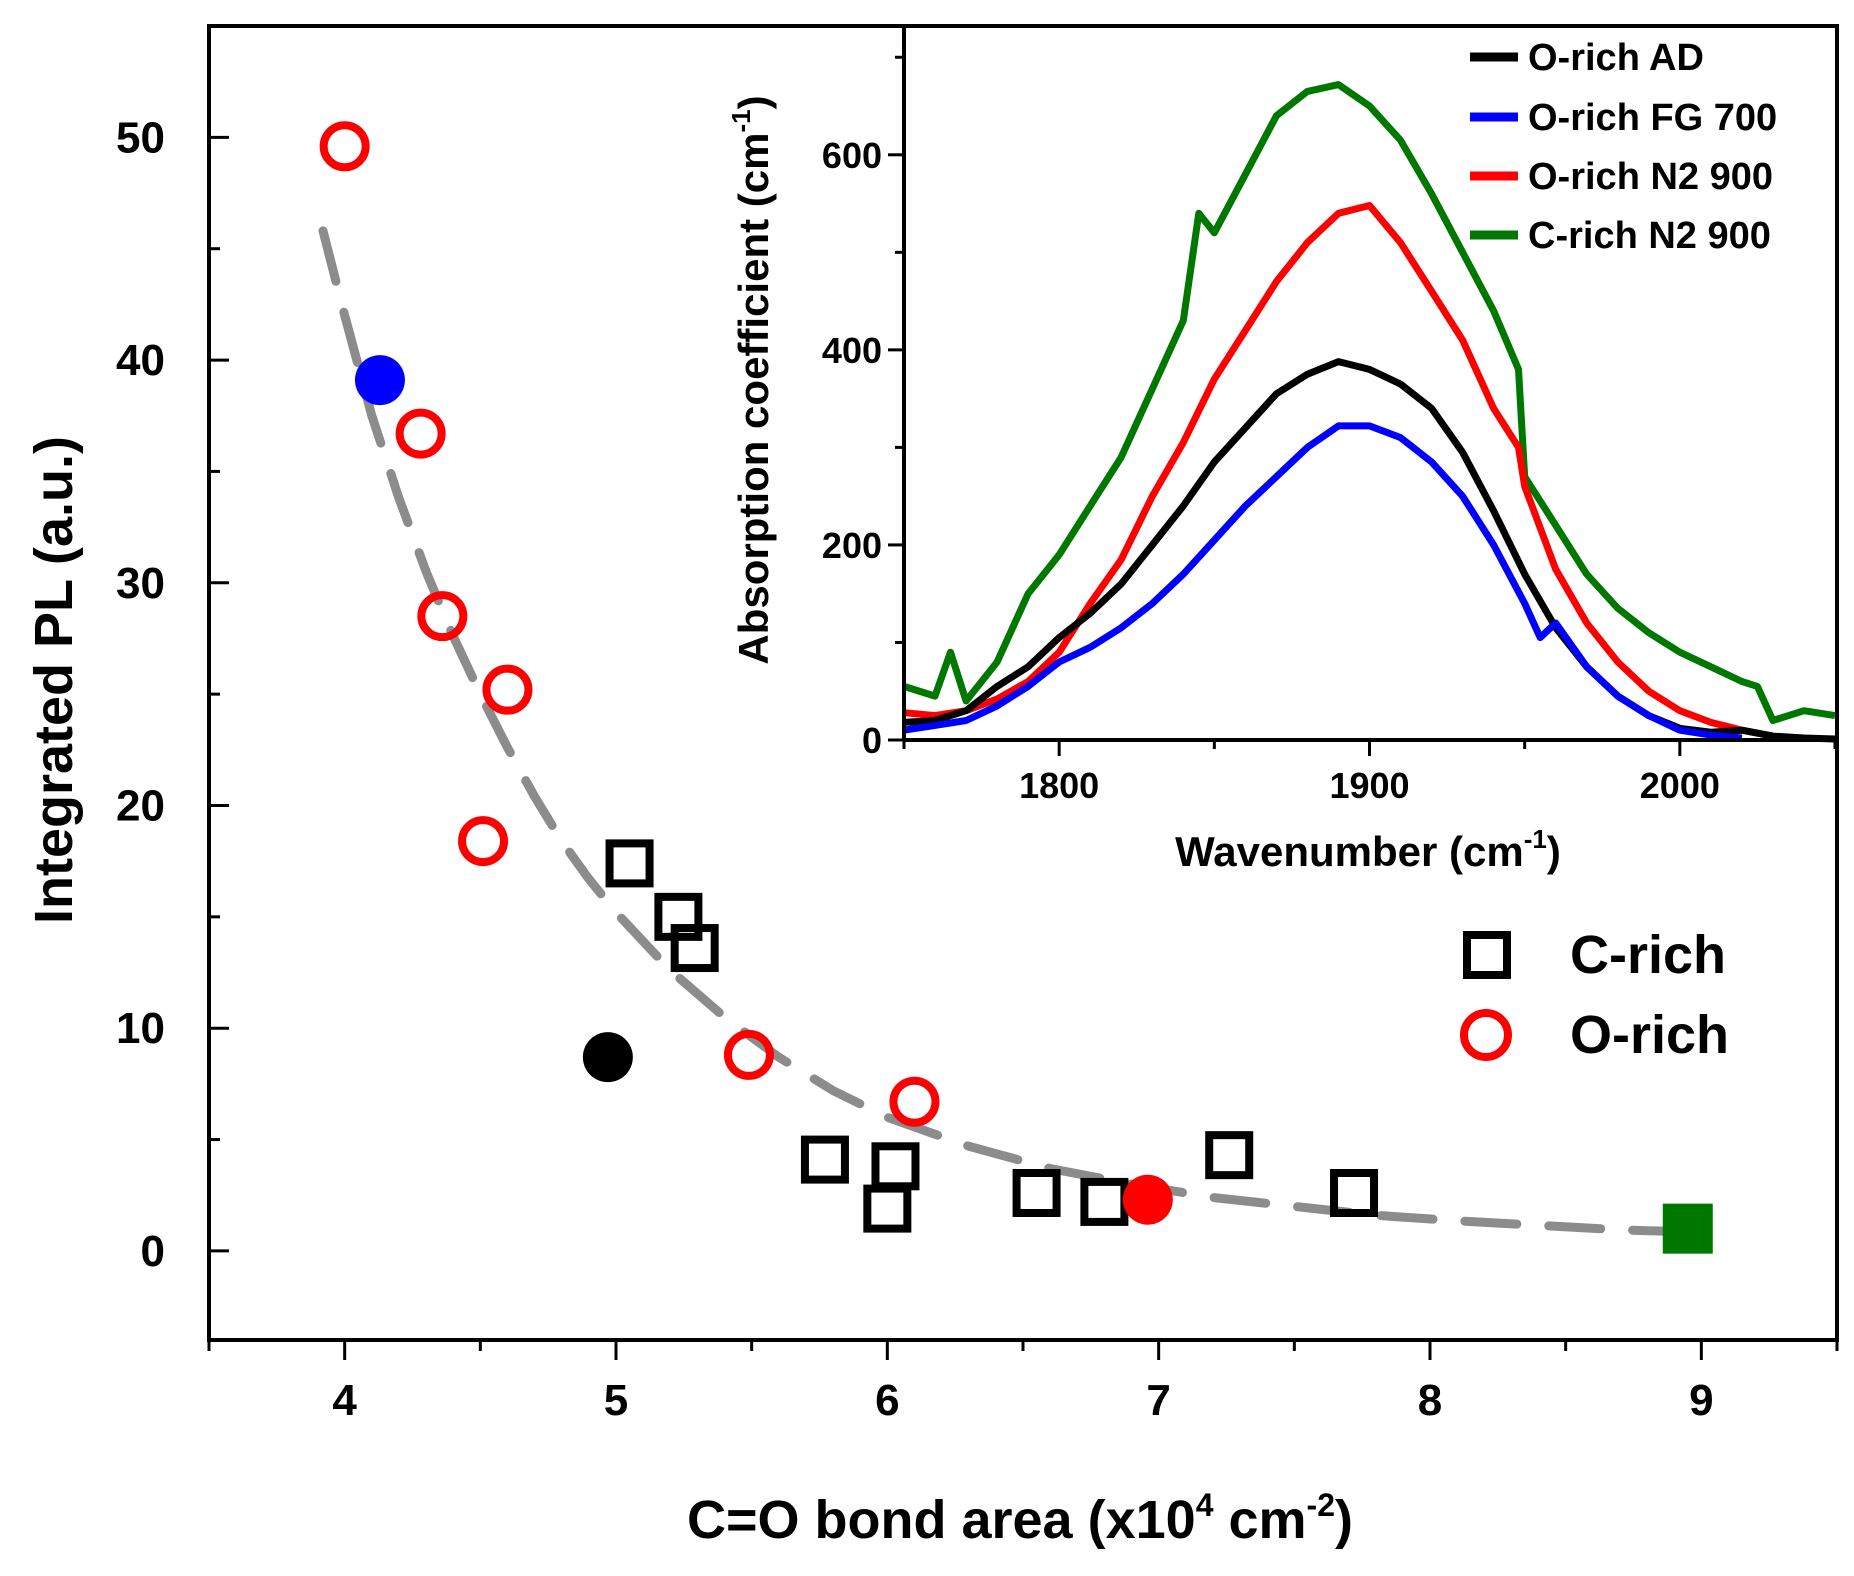 The image size is (1854, 1576). I want to click on inset-legend-label-c-rich-n2-900: C-rich N2 900, so click(1649, 236).